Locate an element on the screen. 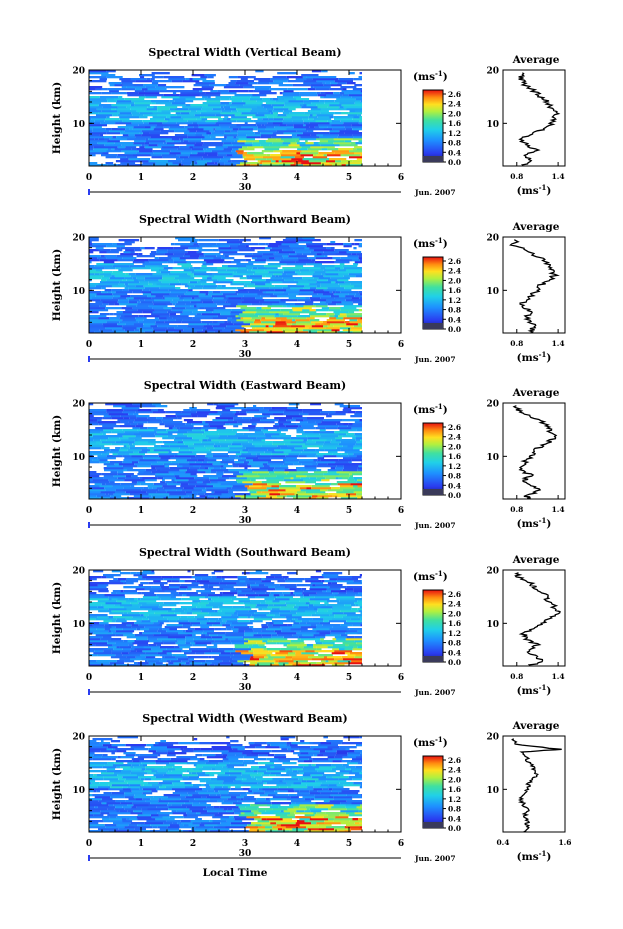 Image resolution: width=623 pixels, height=929 pixels. panel-title: Spectral Width (Northward Beam) is located at coordinates (245, 219).